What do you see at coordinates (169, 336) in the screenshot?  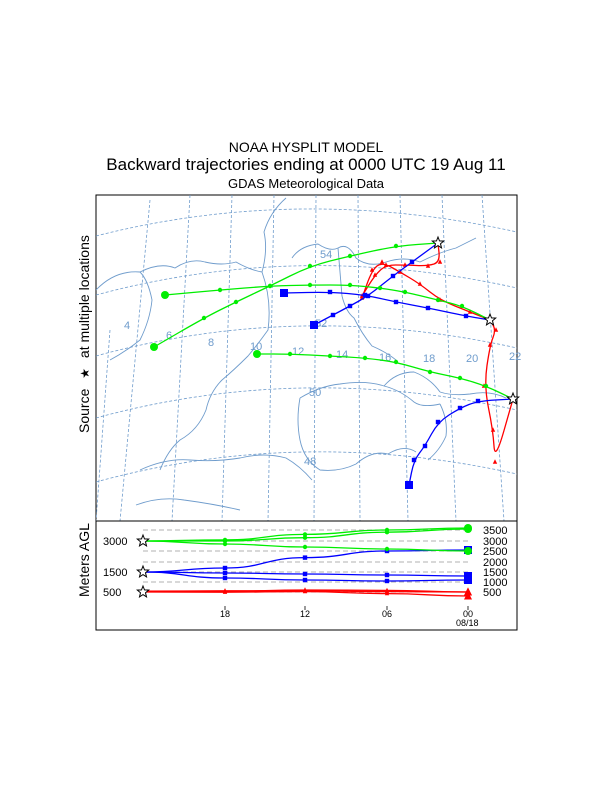 I see `lon-label: 6` at bounding box center [169, 336].